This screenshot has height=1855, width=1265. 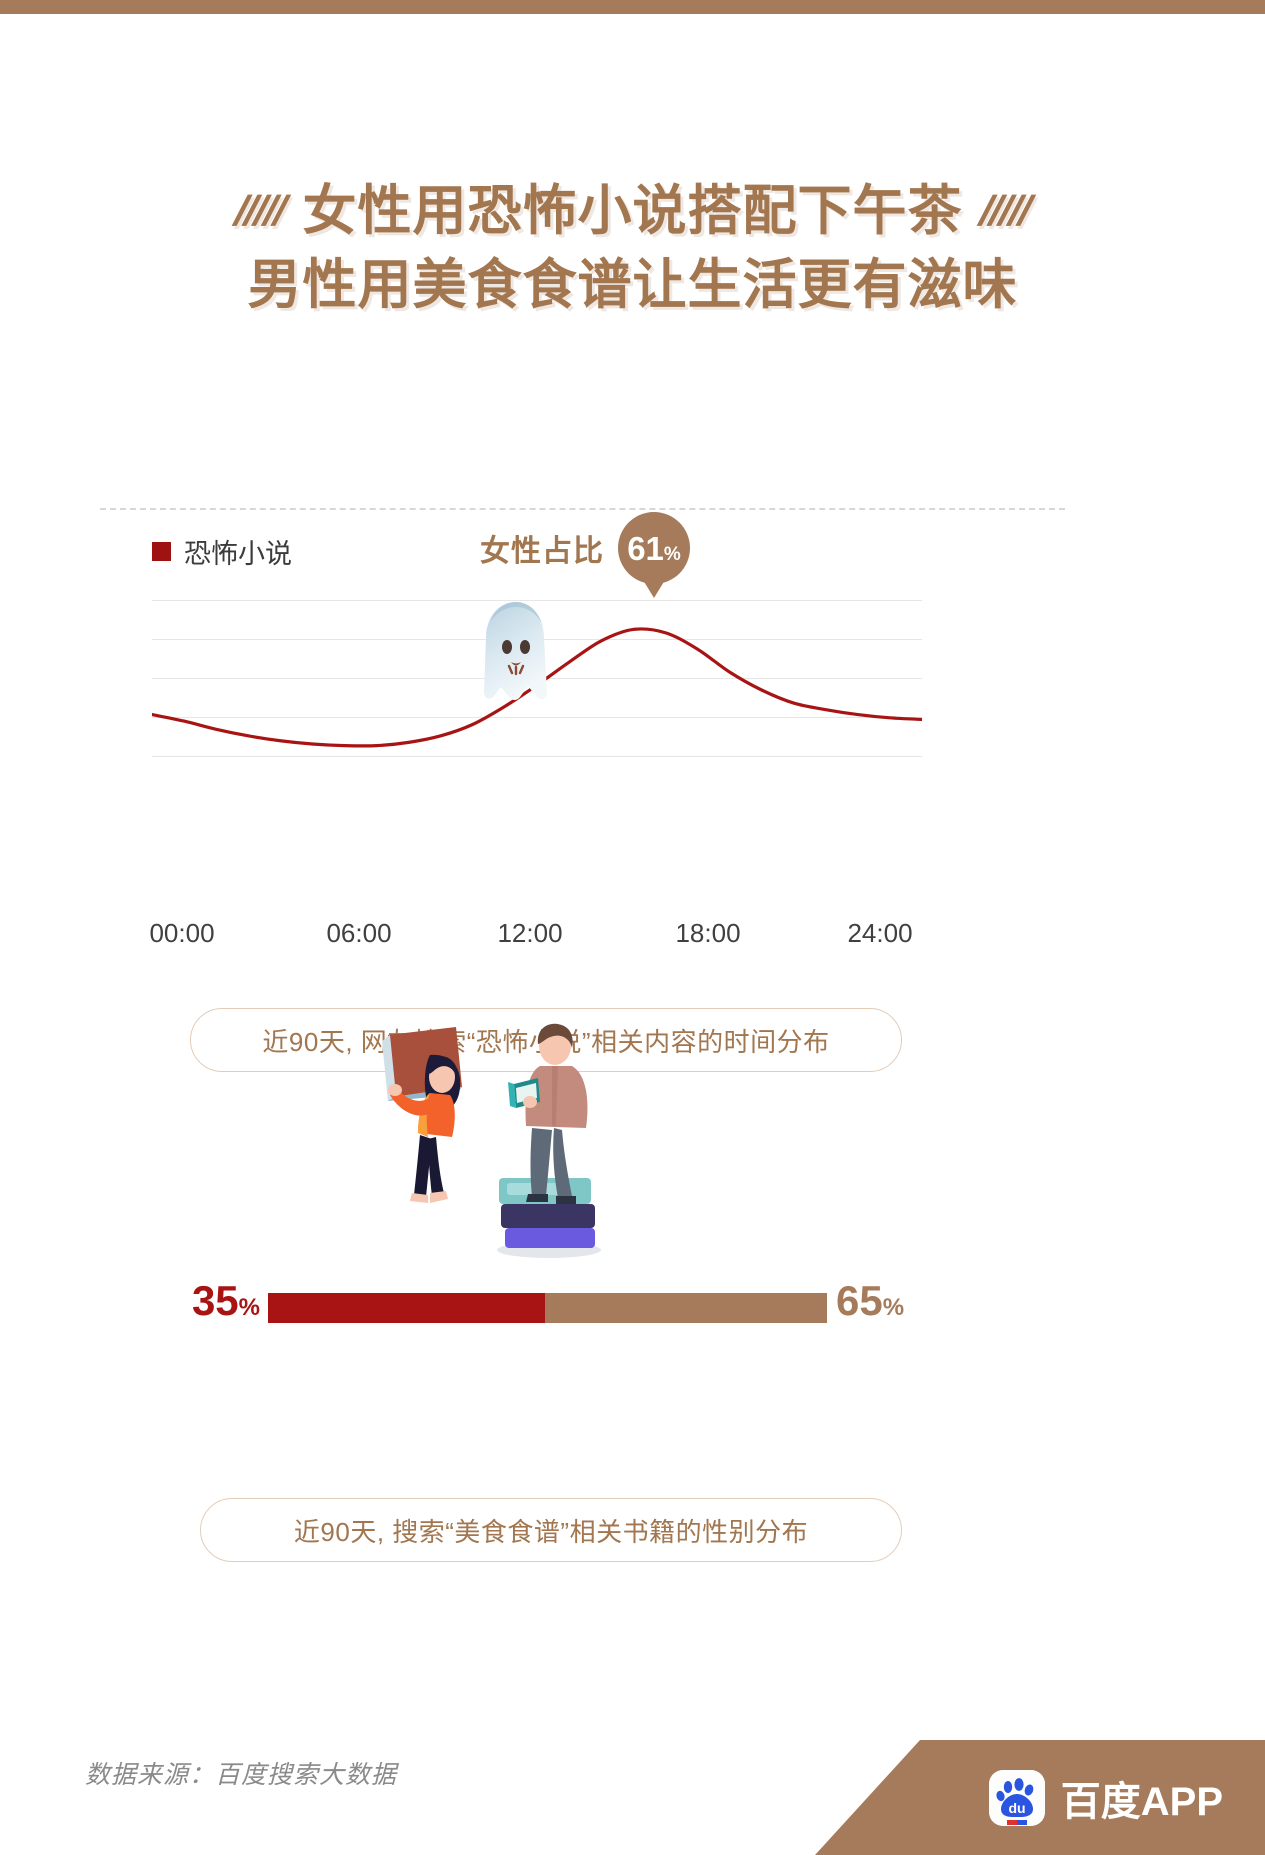 I want to click on bar-male, so click(x=686, y=1308).